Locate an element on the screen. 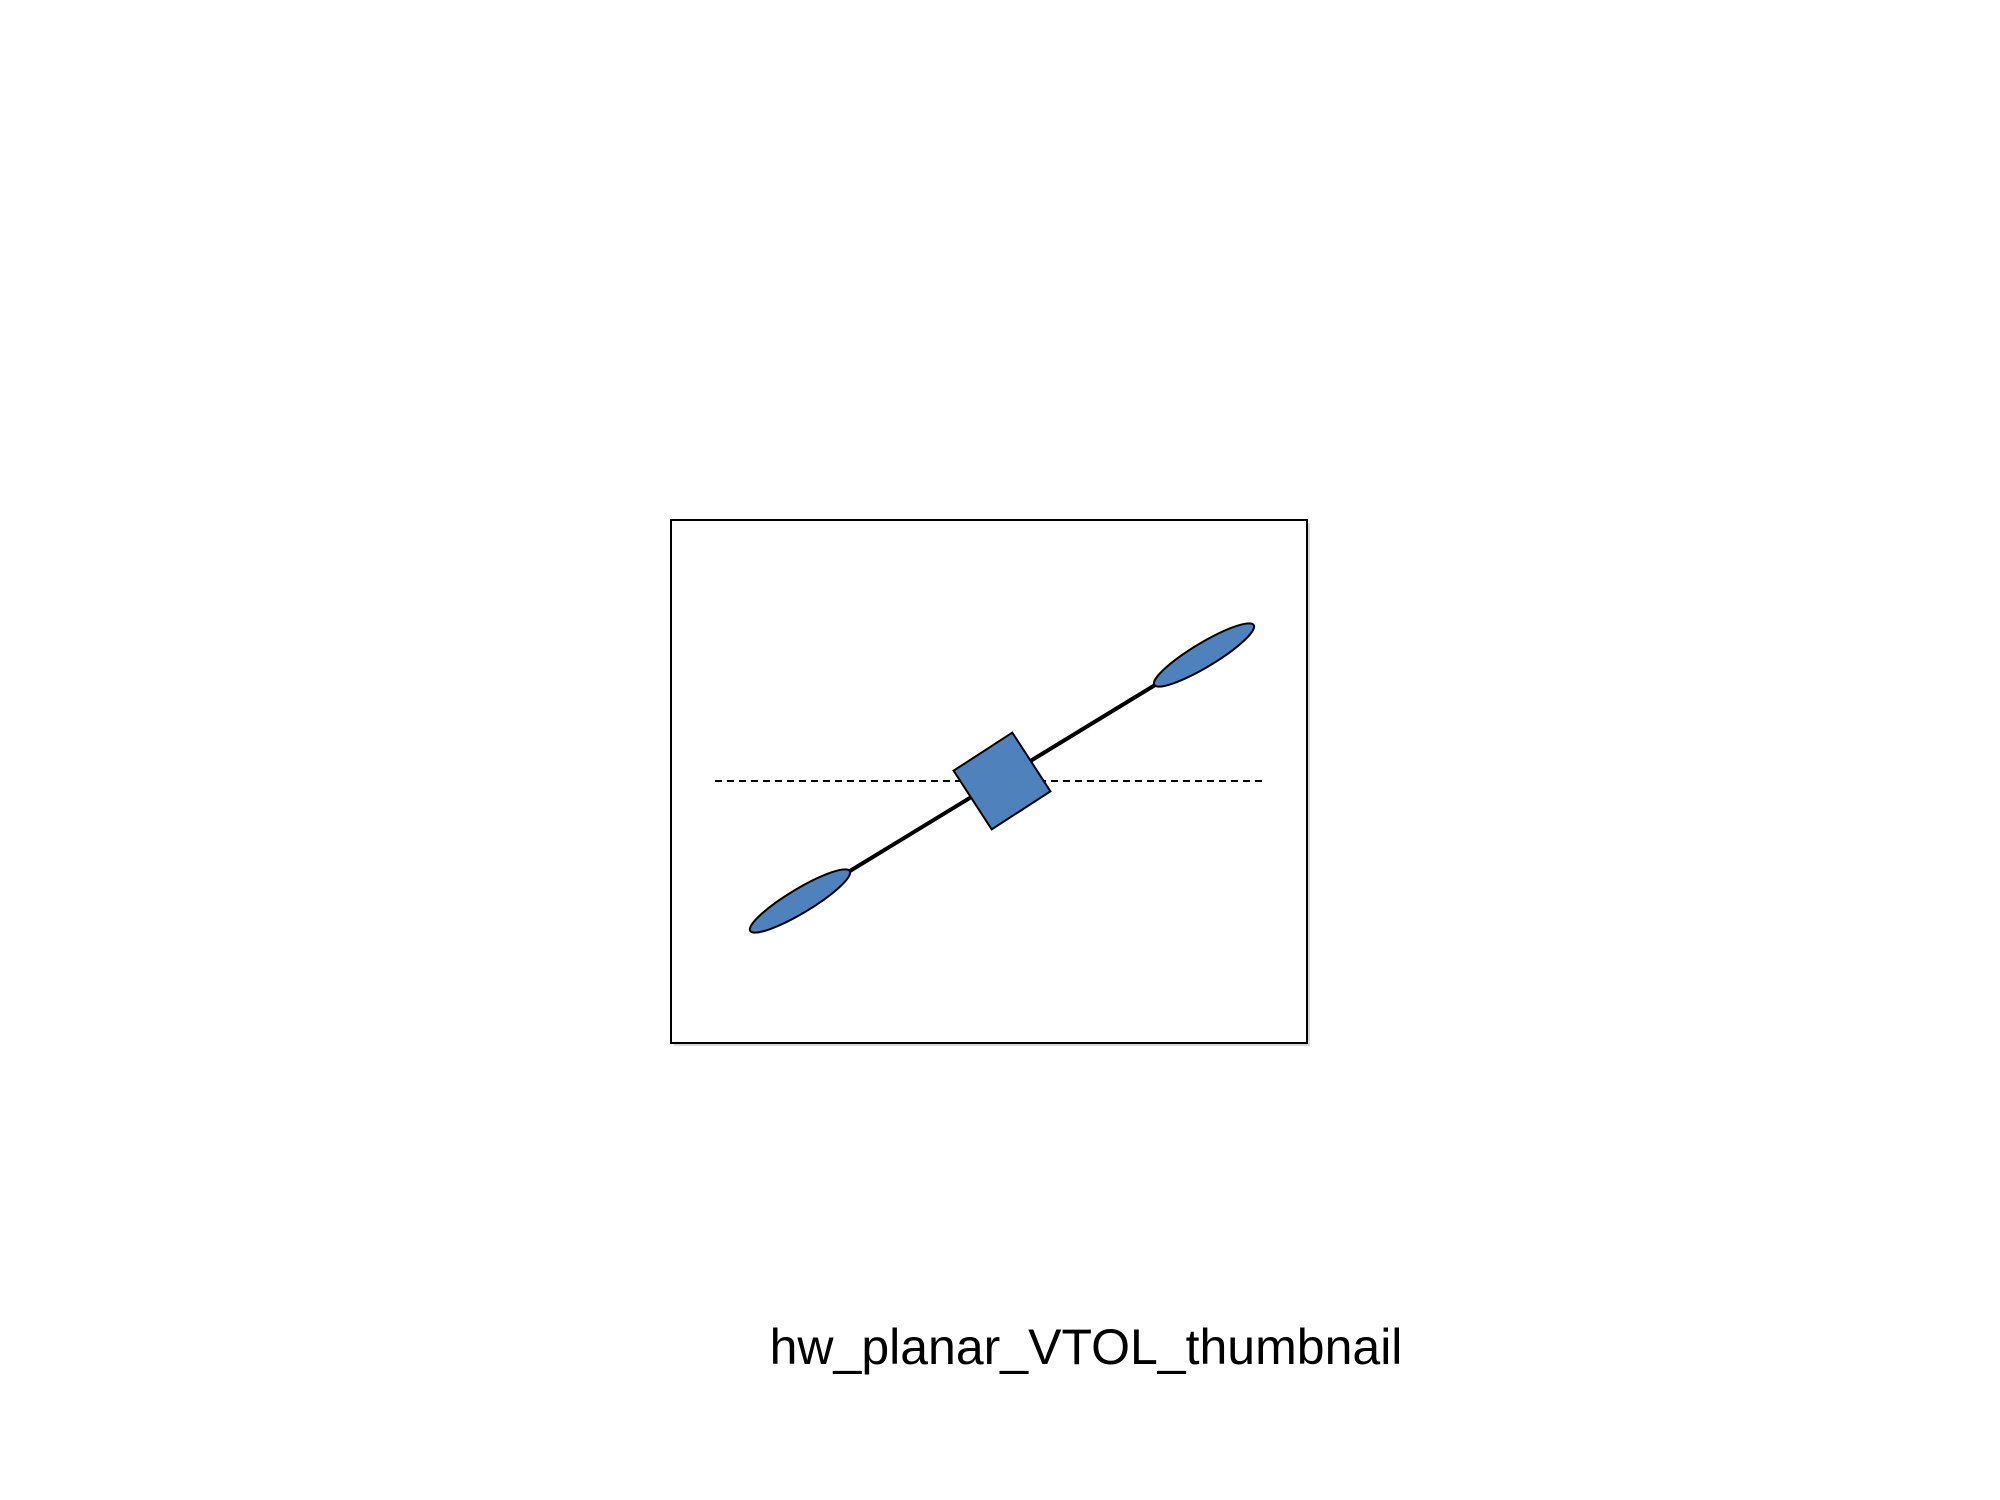 This screenshot has height=1500, width=2000. left-rotor-icon is located at coordinates (800, 901).